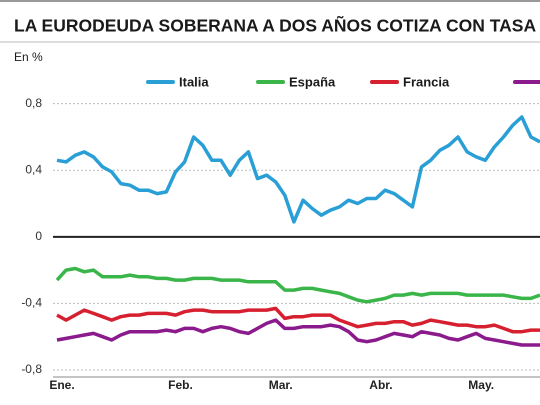  I want to click on x-tick-label: Ene., so click(61, 385).